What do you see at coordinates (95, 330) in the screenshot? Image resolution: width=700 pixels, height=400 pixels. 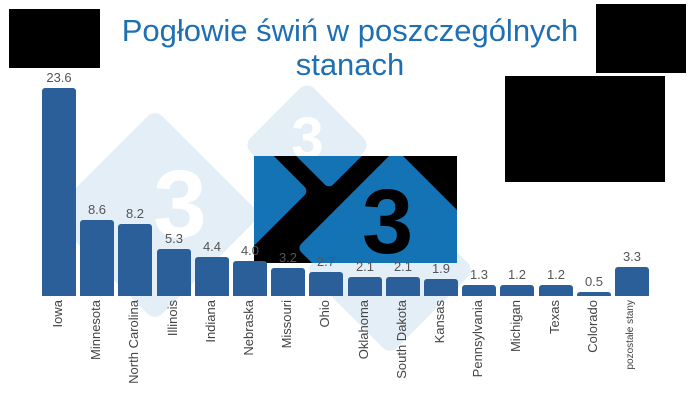 I see `category-label: Minnesota` at bounding box center [95, 330].